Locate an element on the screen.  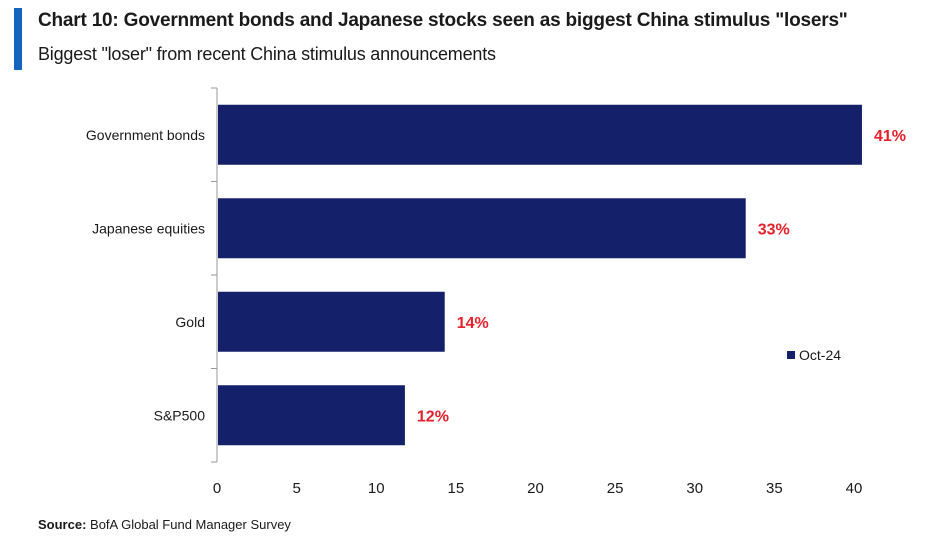
source-note: Source: BofA Global Fund Manager Survey is located at coordinates (164, 524).